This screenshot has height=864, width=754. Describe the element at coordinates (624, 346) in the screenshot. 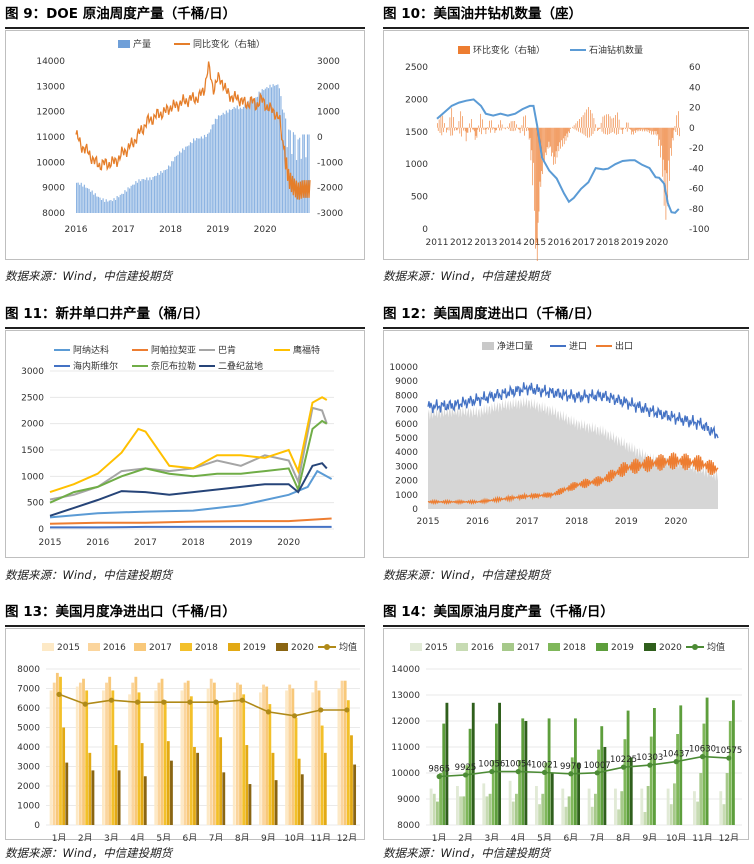

I see `legend-label: 出口` at that location.